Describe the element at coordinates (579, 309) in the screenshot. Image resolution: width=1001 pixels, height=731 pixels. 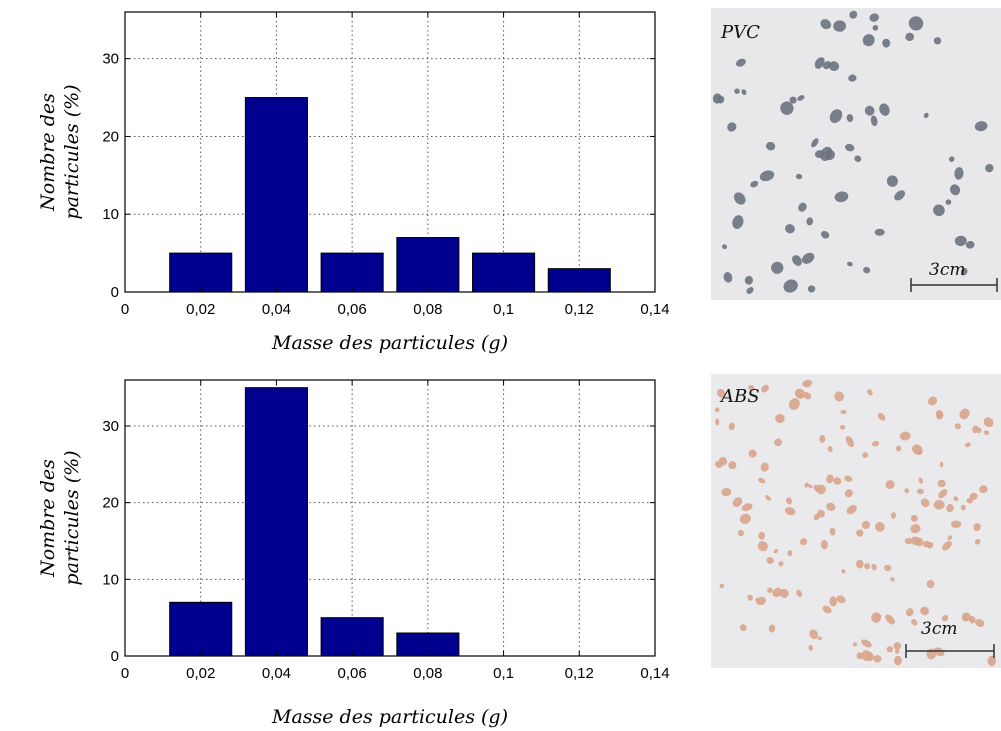
I see `chart-pvc-xtick-label: 0,12` at that location.